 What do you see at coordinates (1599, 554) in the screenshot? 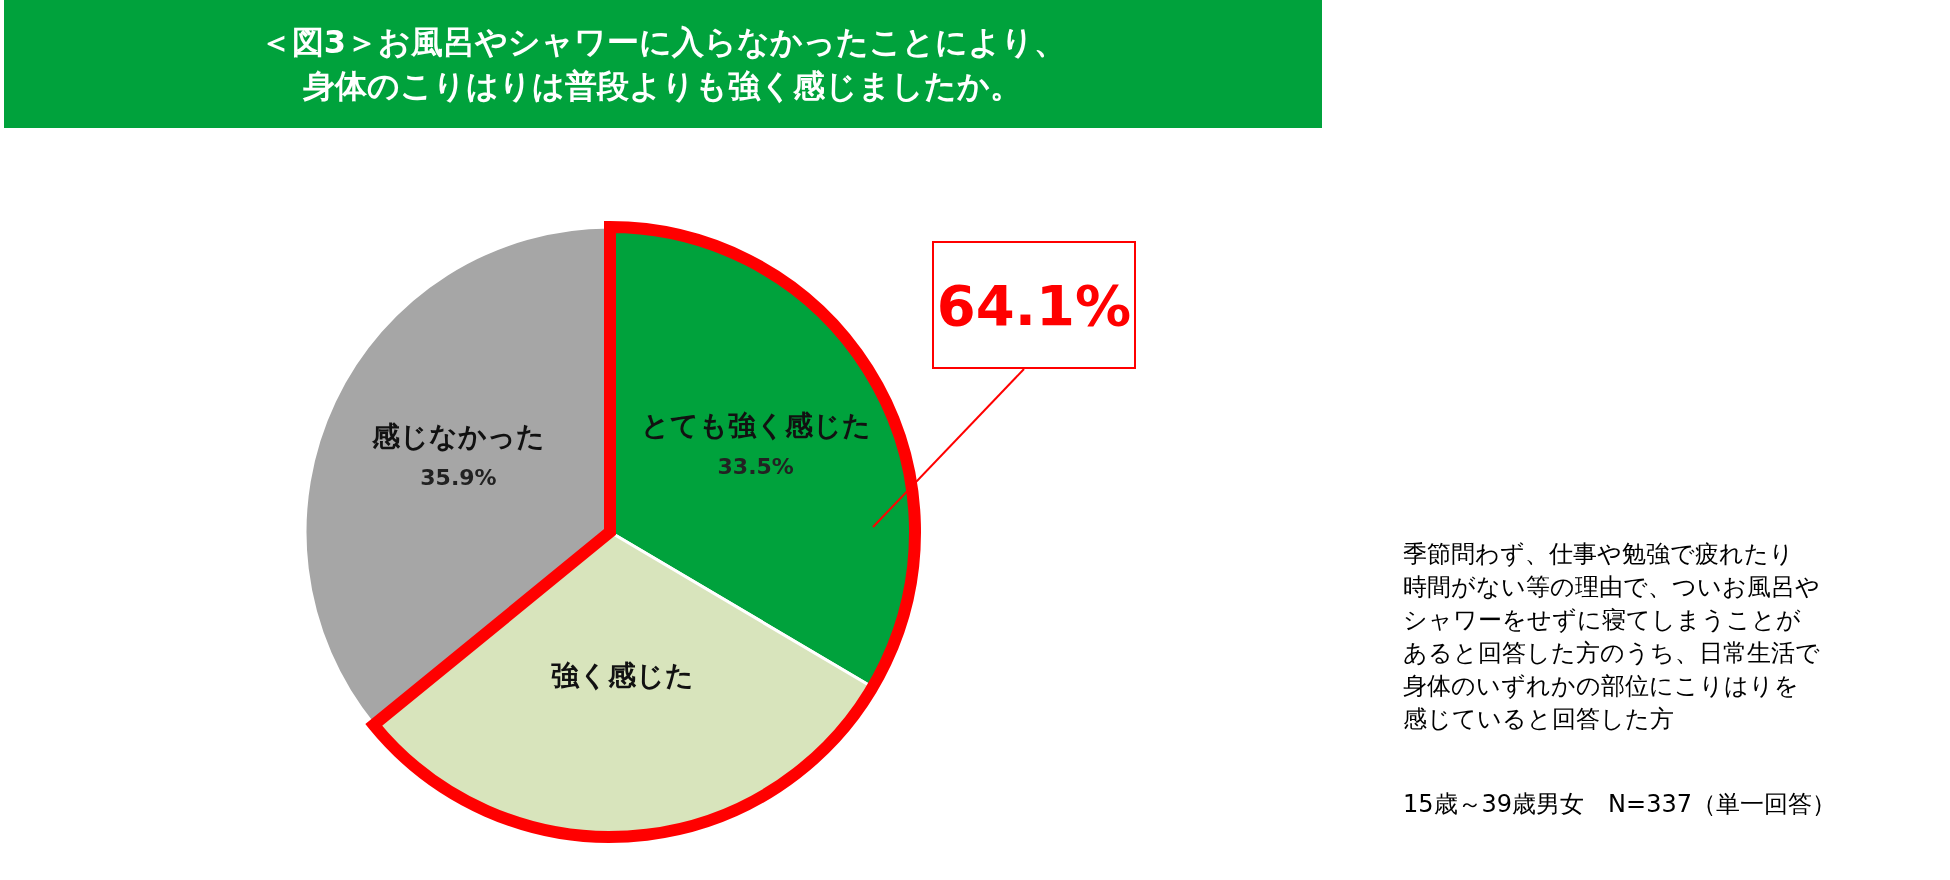
I see `text: 季節問わず、仕事や勉強で疲れたり` at bounding box center [1599, 554].